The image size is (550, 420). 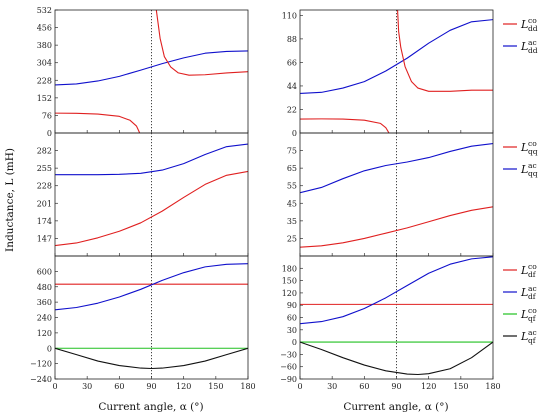 What do you see at coordinates (44, 45) in the screenshot?
I see `y-tick-label: 380` at bounding box center [44, 45].